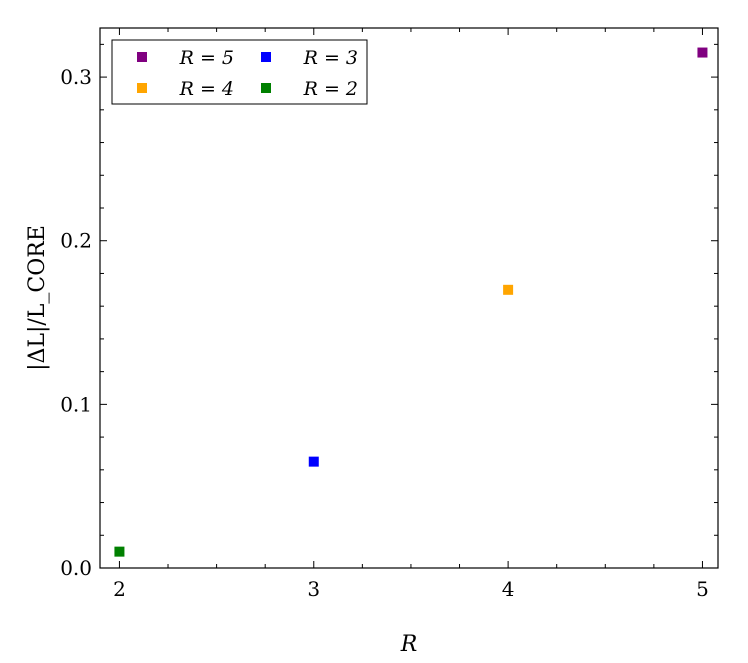 The height and width of the screenshot is (663, 748). What do you see at coordinates (508, 289) in the screenshot?
I see `data-point-r4` at bounding box center [508, 289].